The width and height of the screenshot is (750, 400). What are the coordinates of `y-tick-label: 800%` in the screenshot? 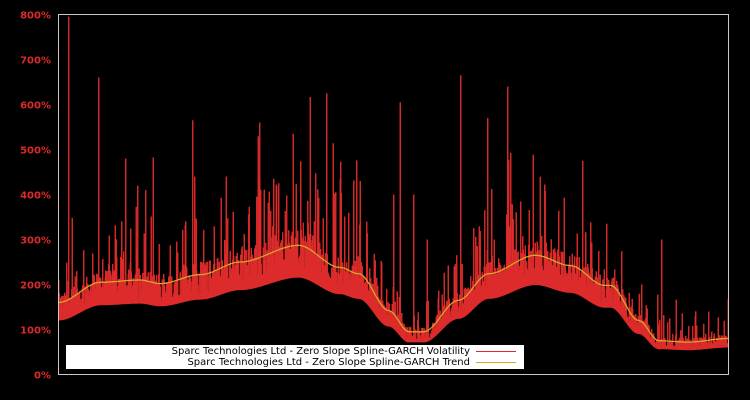 It's located at (35, 16).